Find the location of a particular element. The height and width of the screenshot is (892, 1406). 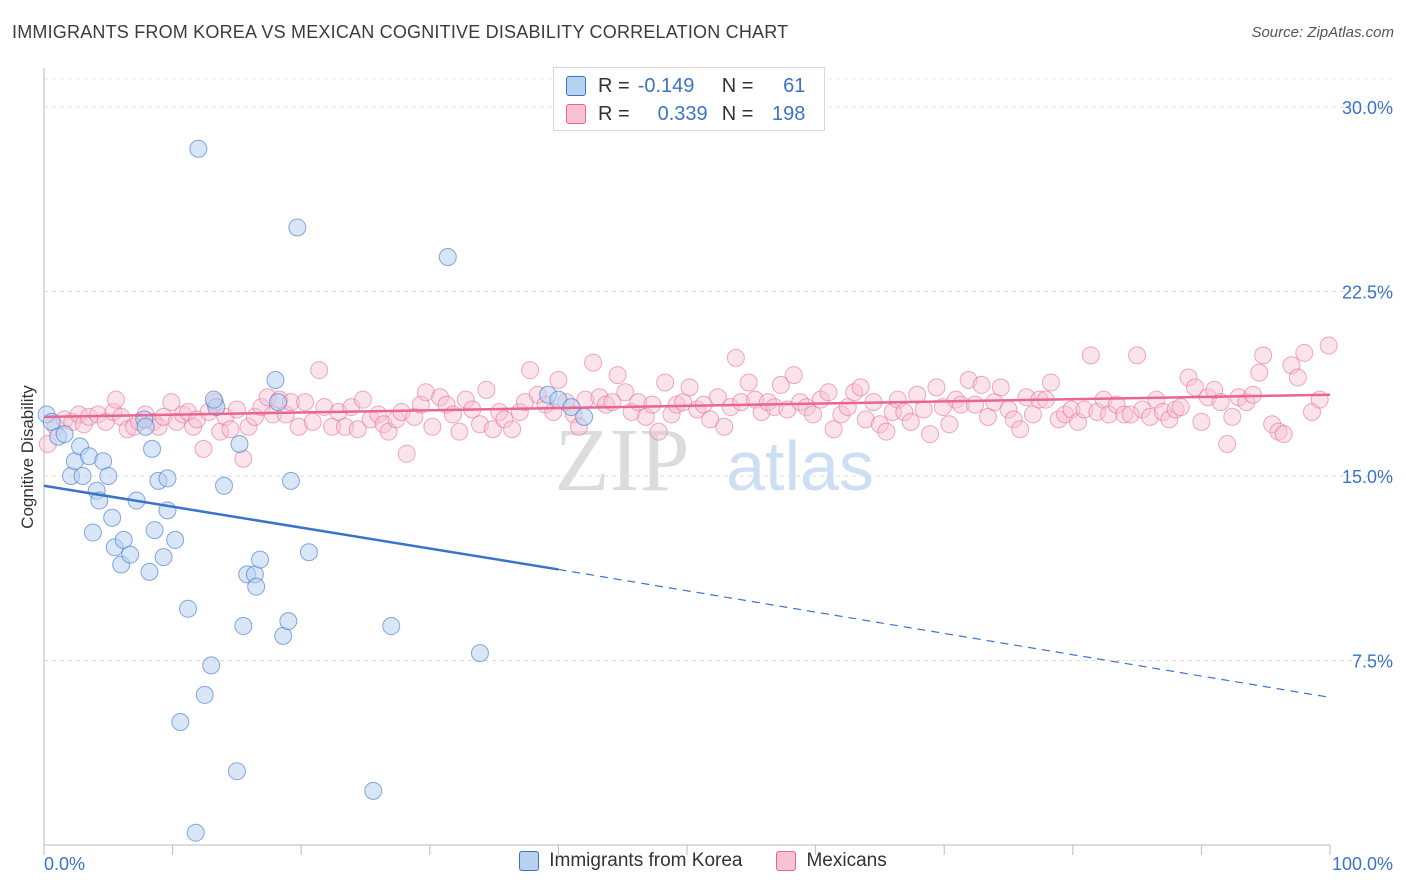

legend-label-mexicans: Mexicans is located at coordinates (846, 860).